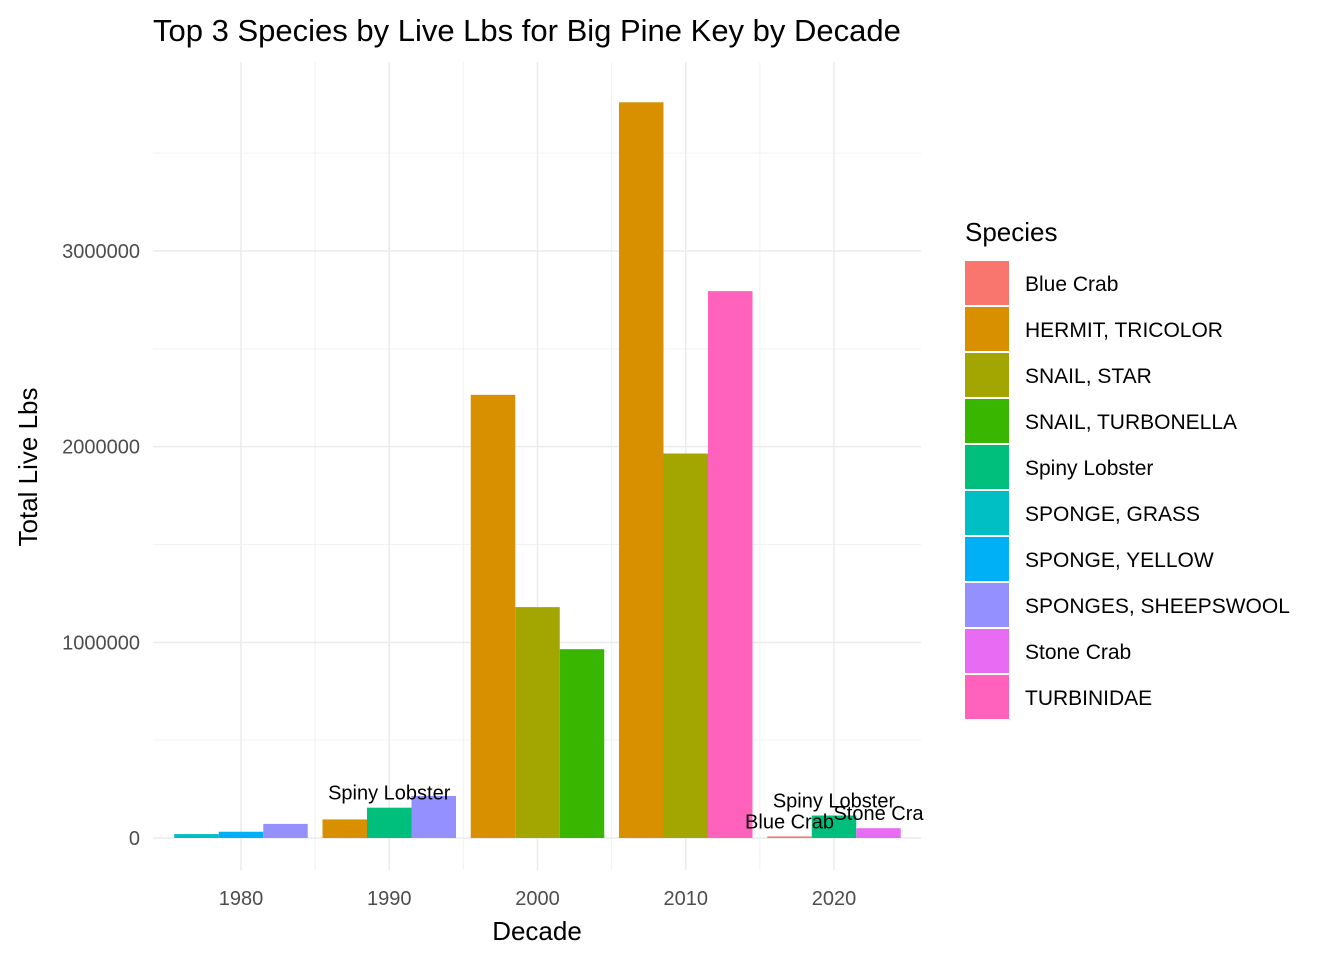 The height and width of the screenshot is (960, 1344). Describe the element at coordinates (1078, 652) in the screenshot. I see `legend-label: Stone Crab` at that location.